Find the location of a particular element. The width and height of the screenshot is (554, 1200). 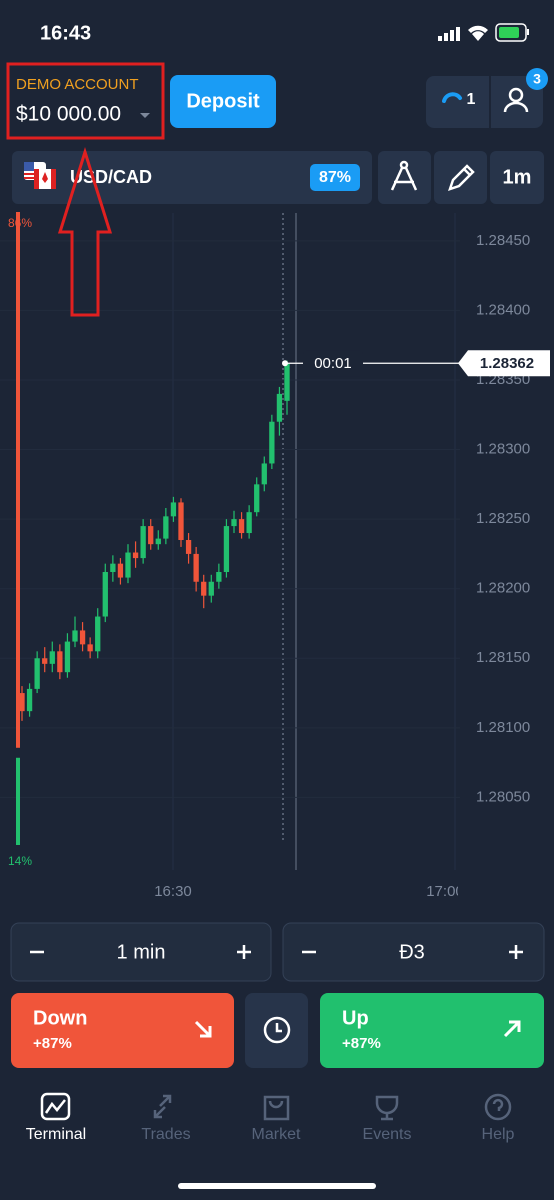

trades-nav-icon is located at coordinates (162, 1106).